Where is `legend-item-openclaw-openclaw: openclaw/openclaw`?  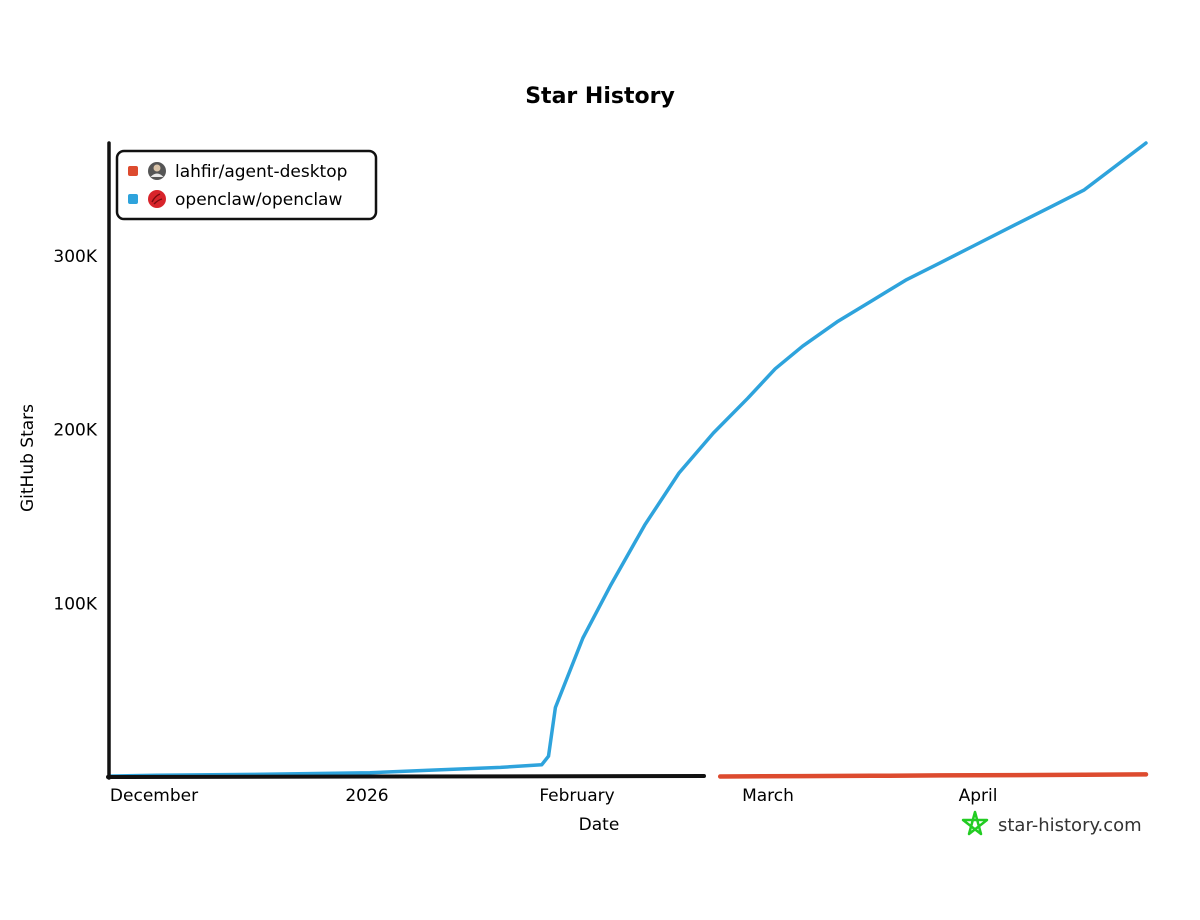 legend-item-openclaw-openclaw: openclaw/openclaw is located at coordinates (235, 200).